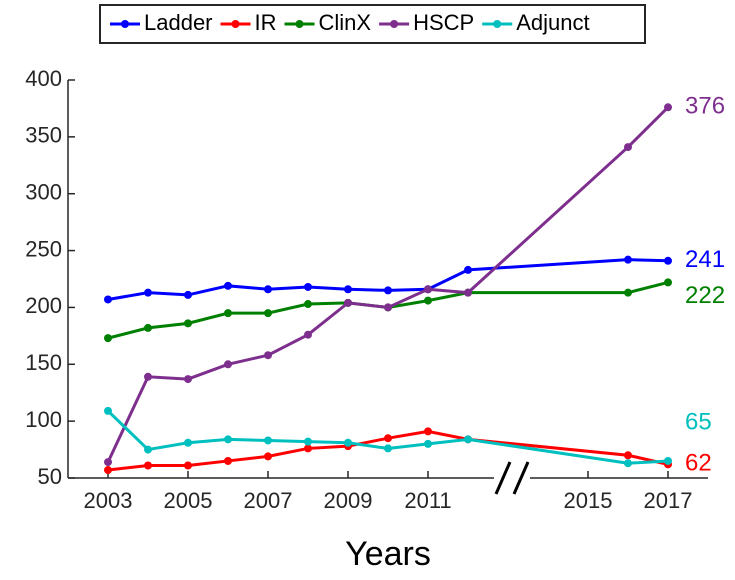 The image size is (735, 580). What do you see at coordinates (512, 478) in the screenshot?
I see `axis-break` at bounding box center [512, 478].